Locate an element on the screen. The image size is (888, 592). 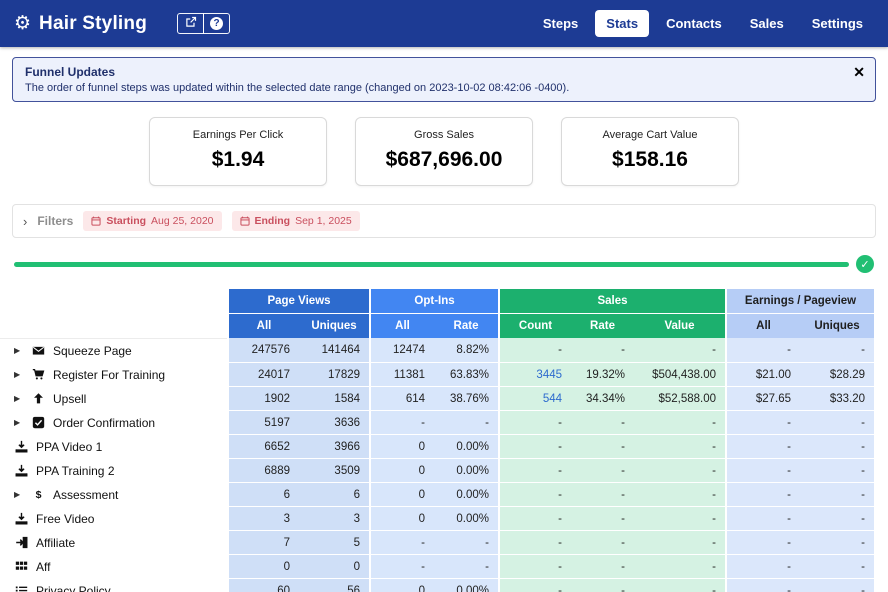
external-link-button is located at coordinates (191, 23).